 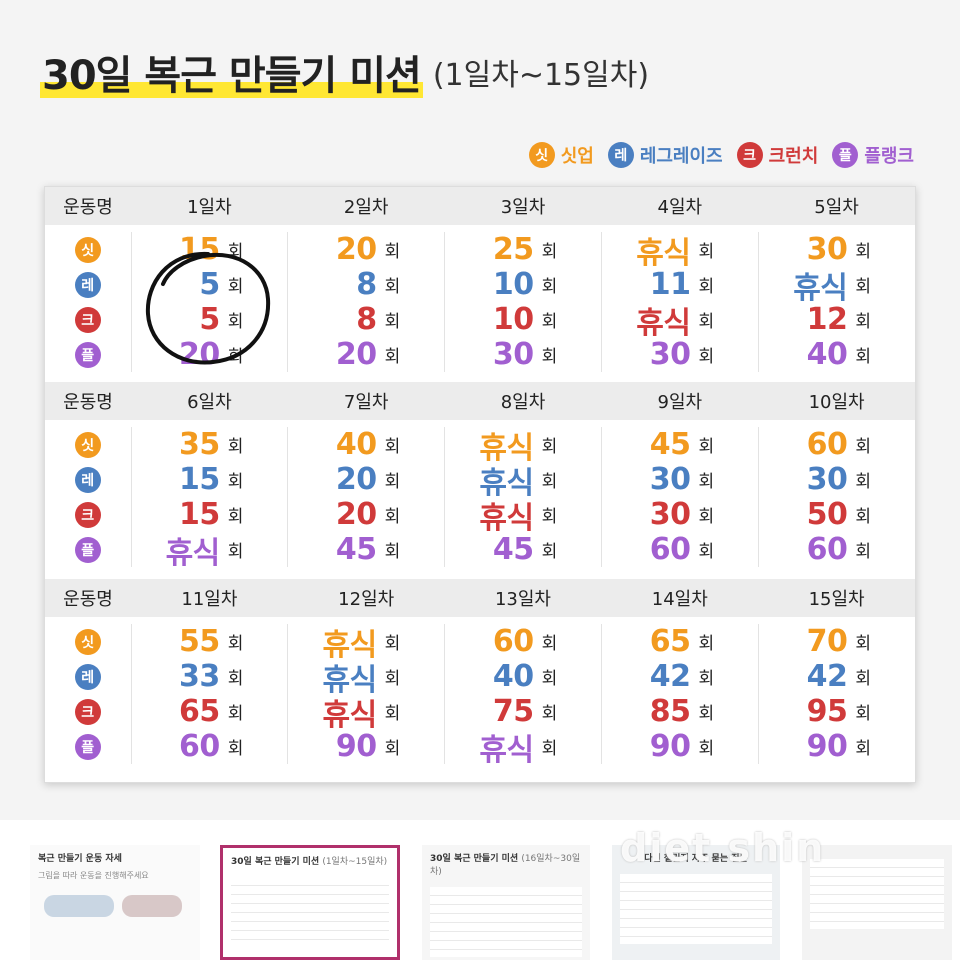 I want to click on rep-value: 11, so click(x=670, y=284).